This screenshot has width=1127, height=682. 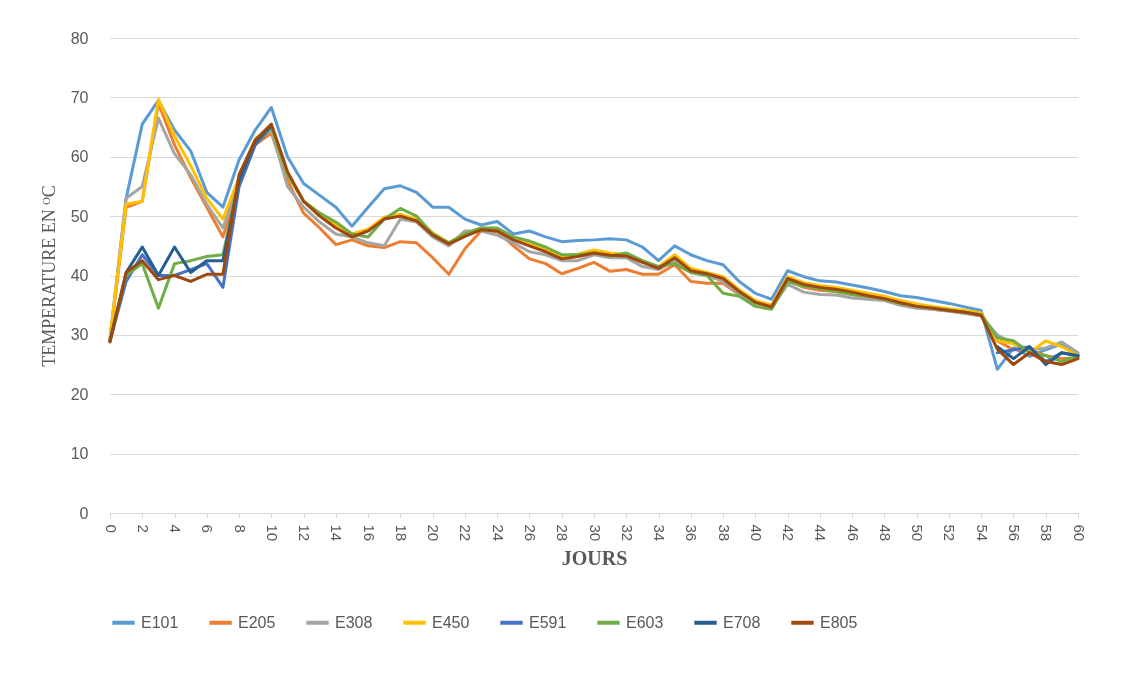 What do you see at coordinates (982, 533) in the screenshot?
I see `x-tick-label: 54` at bounding box center [982, 533].